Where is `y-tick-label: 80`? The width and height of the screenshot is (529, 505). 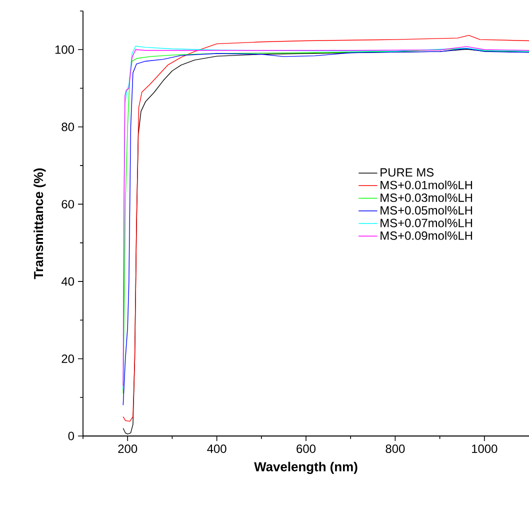 y-tick-label: 80 is located at coordinates (68, 127).